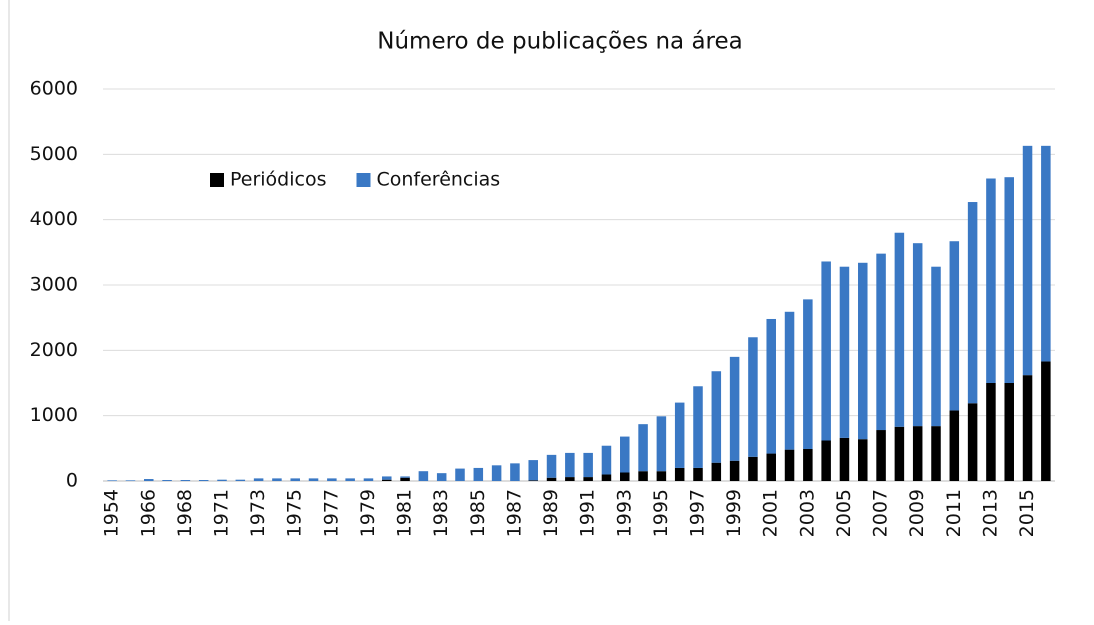  I want to click on y-tick-label: 0, so click(72, 481).